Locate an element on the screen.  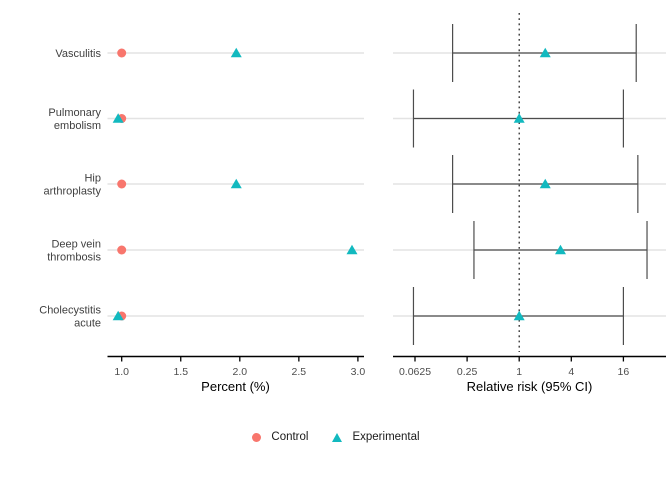
tick-label: 2.0 is located at coordinates (239, 372).